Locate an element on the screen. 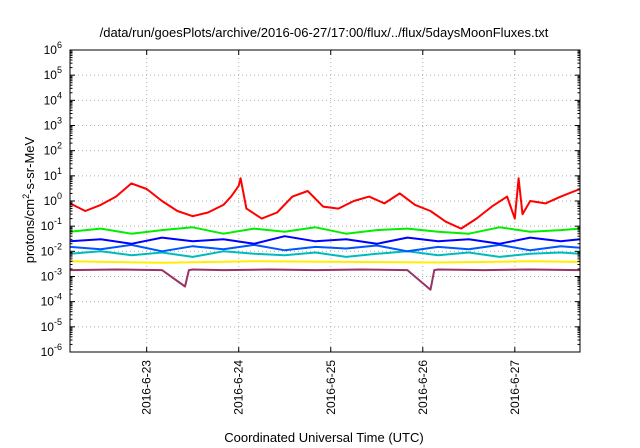  x-tick-label: 2016-6-24 is located at coordinates (239, 387).